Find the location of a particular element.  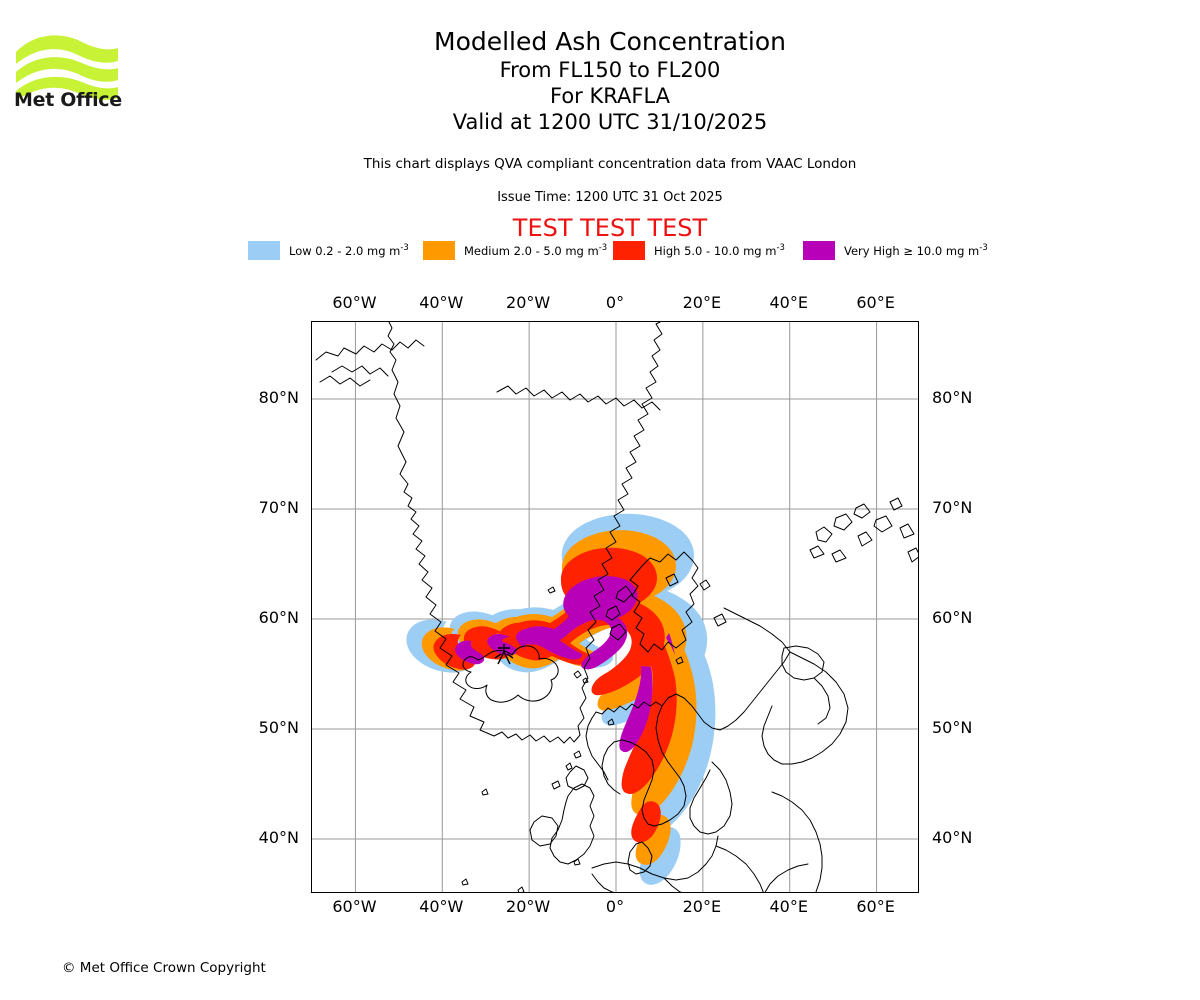

lat-tick-right-50°N: 50°N is located at coordinates (952, 727).